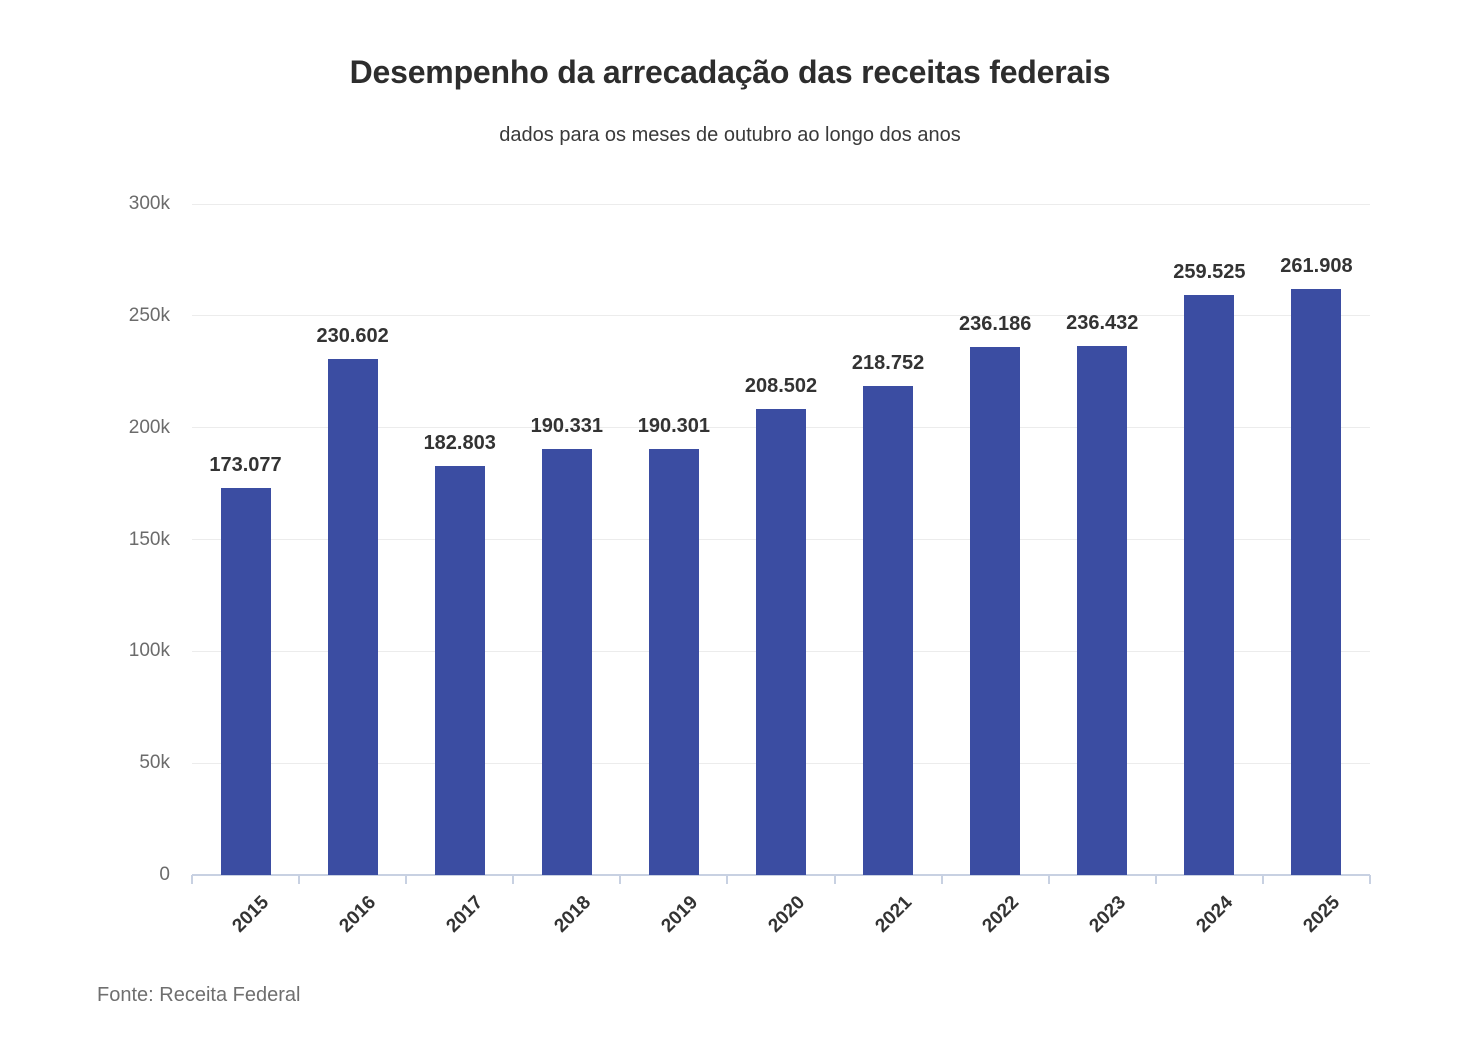 Image resolution: width=1460 pixels, height=1040 pixels. Describe the element at coordinates (786, 914) in the screenshot. I see `x-axis-tick-label: 2020` at that location.